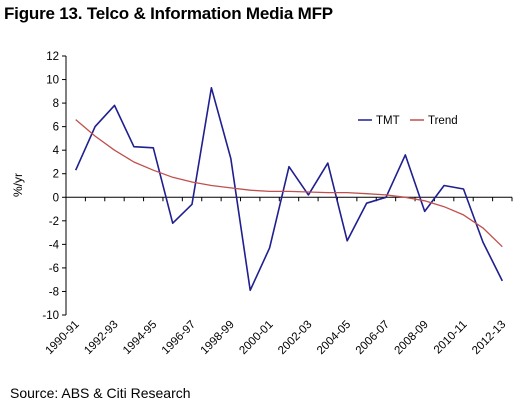 The width and height of the screenshot is (529, 408). I want to click on y-tick-label: 6, so click(56, 128).